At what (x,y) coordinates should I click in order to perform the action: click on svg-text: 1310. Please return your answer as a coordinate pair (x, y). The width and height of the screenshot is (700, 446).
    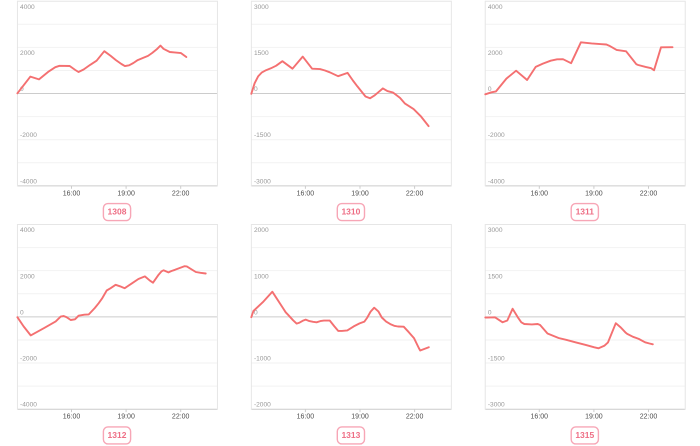
    Looking at the image, I should click on (350, 212).